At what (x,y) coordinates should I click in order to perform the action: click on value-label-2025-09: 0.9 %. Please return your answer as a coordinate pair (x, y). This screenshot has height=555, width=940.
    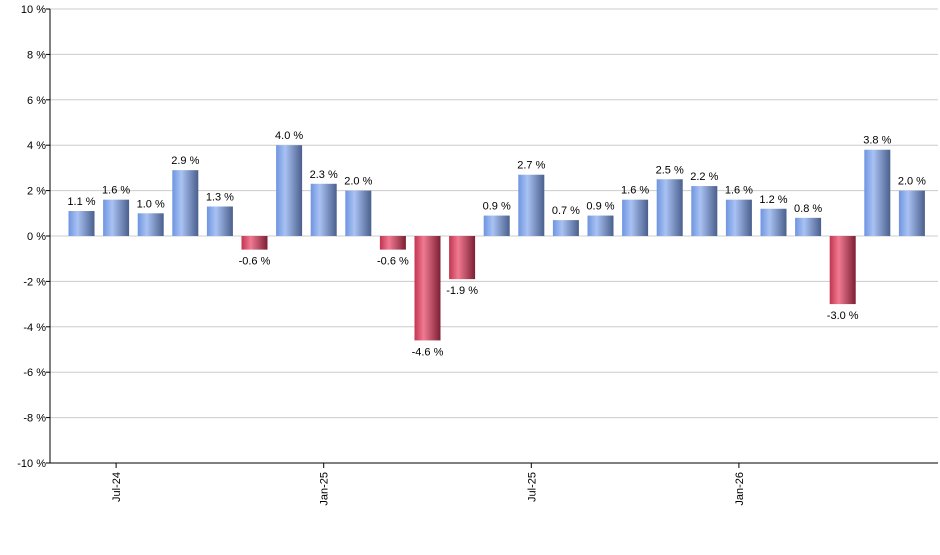
    Looking at the image, I should click on (600, 207).